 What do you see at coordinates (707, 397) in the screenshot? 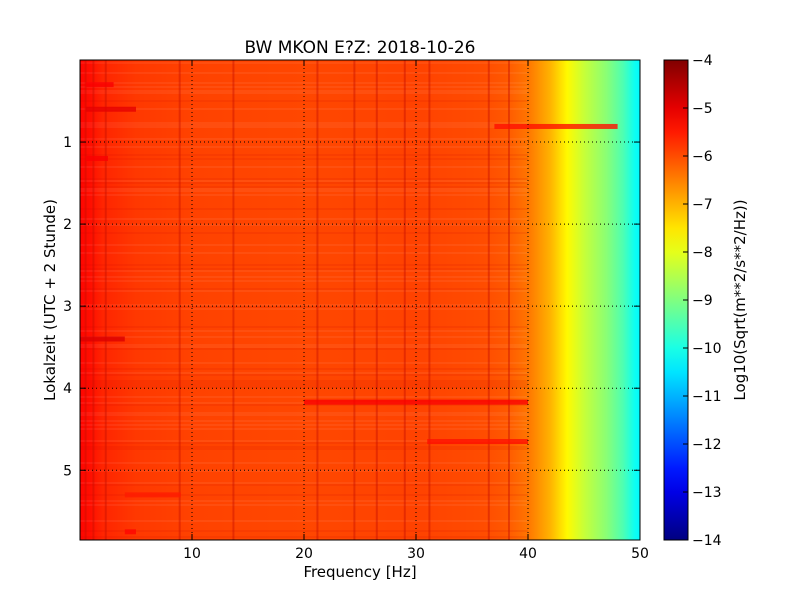
I see `colorbar-tick-label: −11` at bounding box center [707, 397].